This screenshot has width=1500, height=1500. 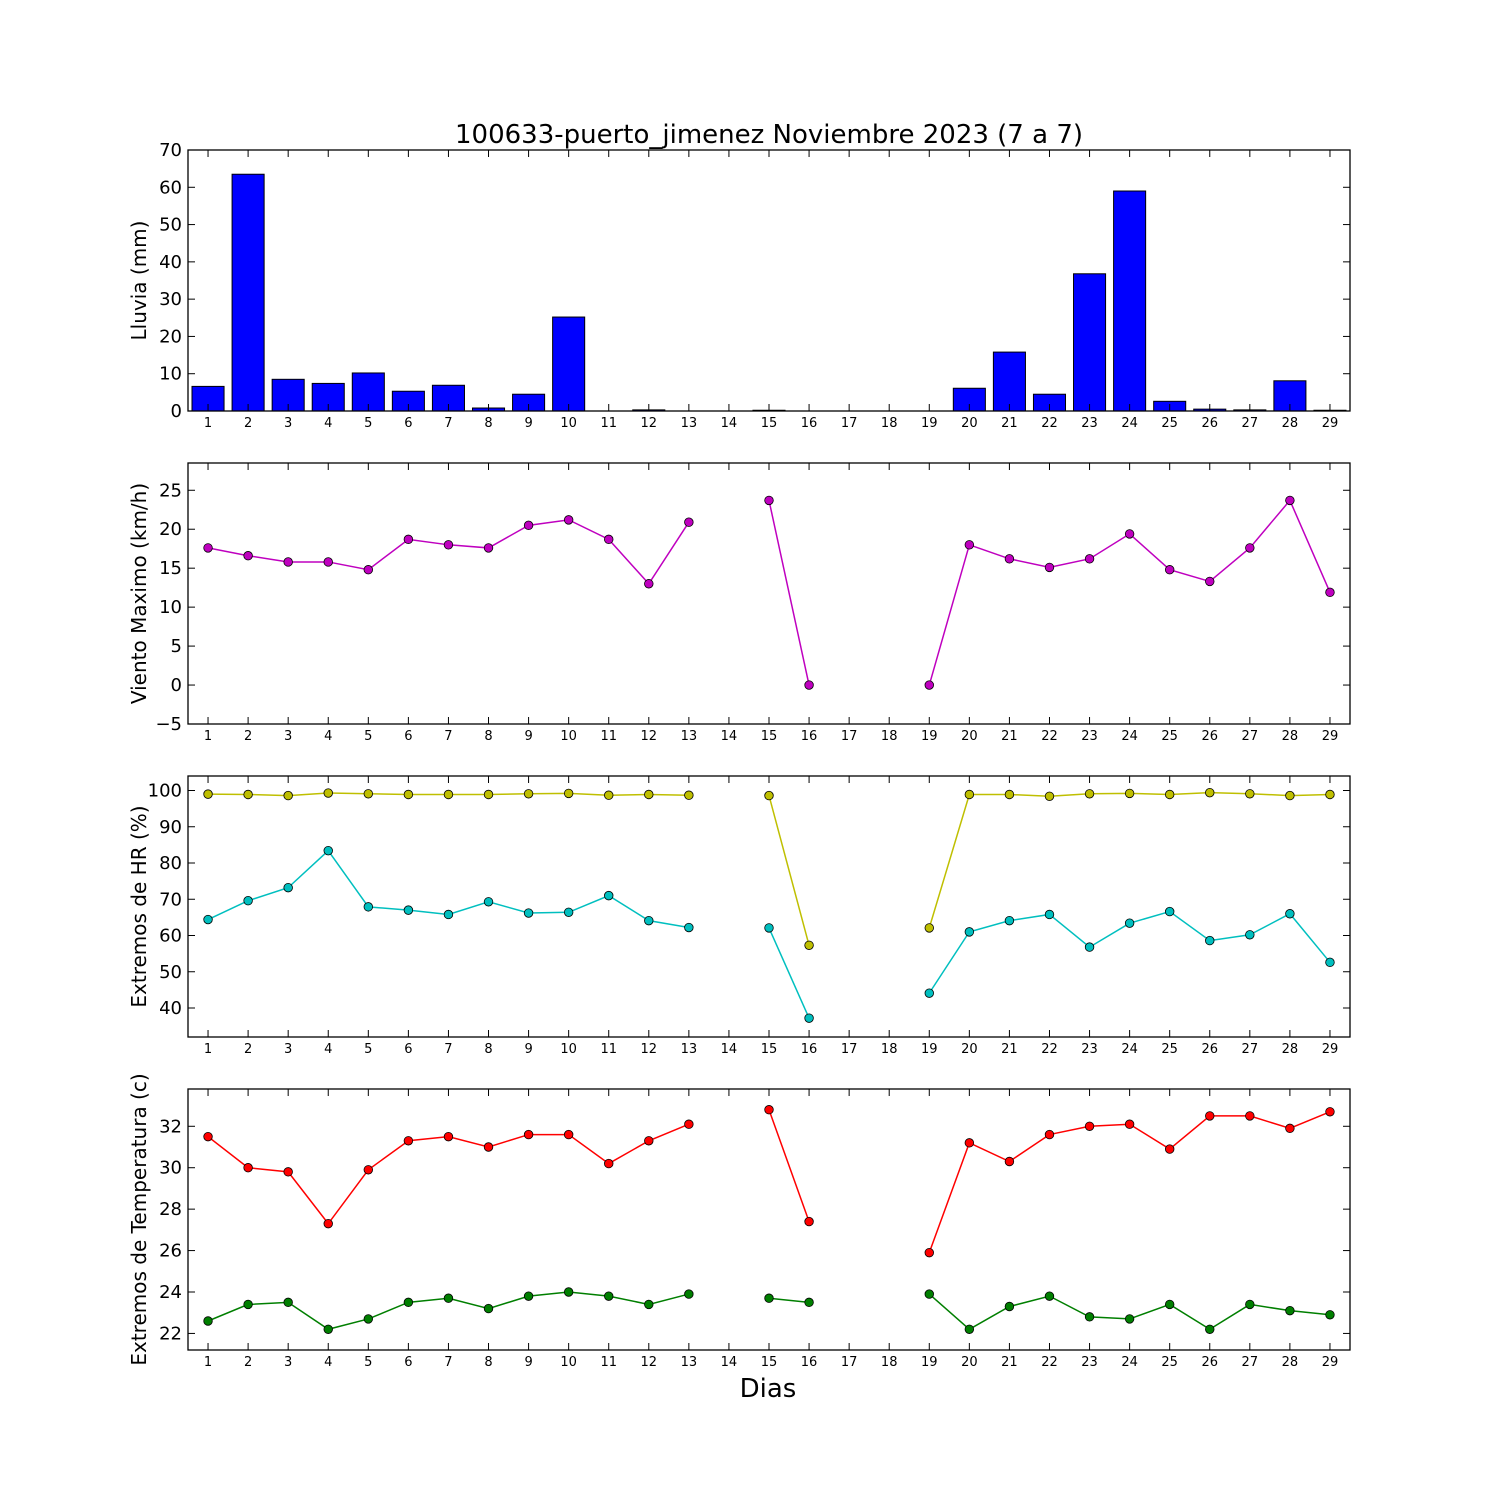 I want to click on x-tick-label: 23, so click(x=1089, y=1362).